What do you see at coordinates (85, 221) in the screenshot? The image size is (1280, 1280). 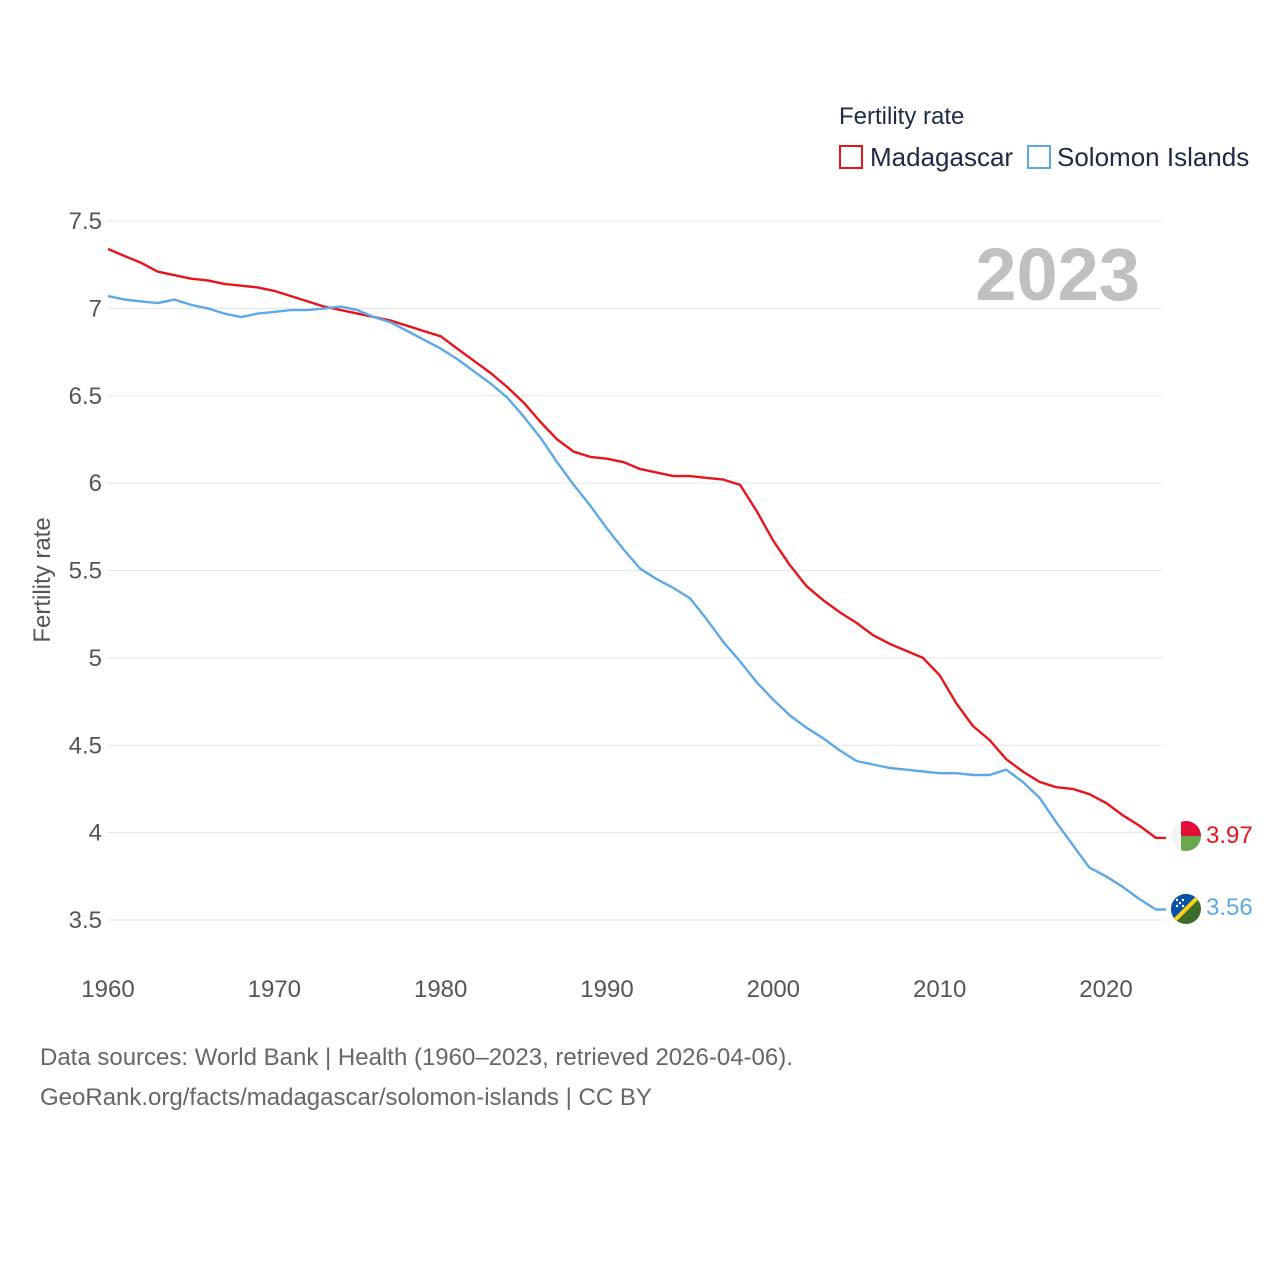 I see `y-tick-label: 7.5` at bounding box center [85, 221].